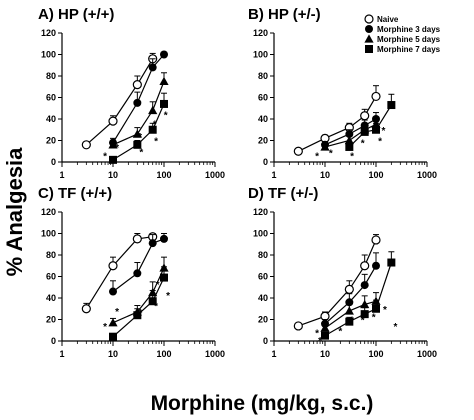 This screenshot has width=474, height=420. Describe the element at coordinates (369, 19) in the screenshot. I see `legend-marker-naive` at that location.